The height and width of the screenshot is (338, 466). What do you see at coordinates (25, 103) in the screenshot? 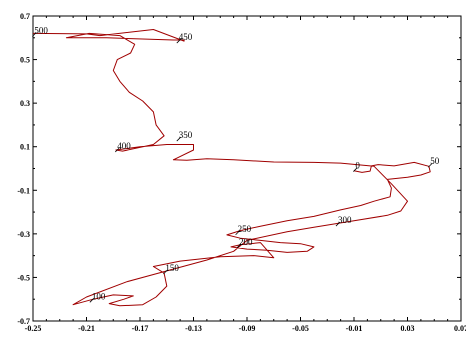
I see `y-tick-label: 0.3` at bounding box center [25, 103].